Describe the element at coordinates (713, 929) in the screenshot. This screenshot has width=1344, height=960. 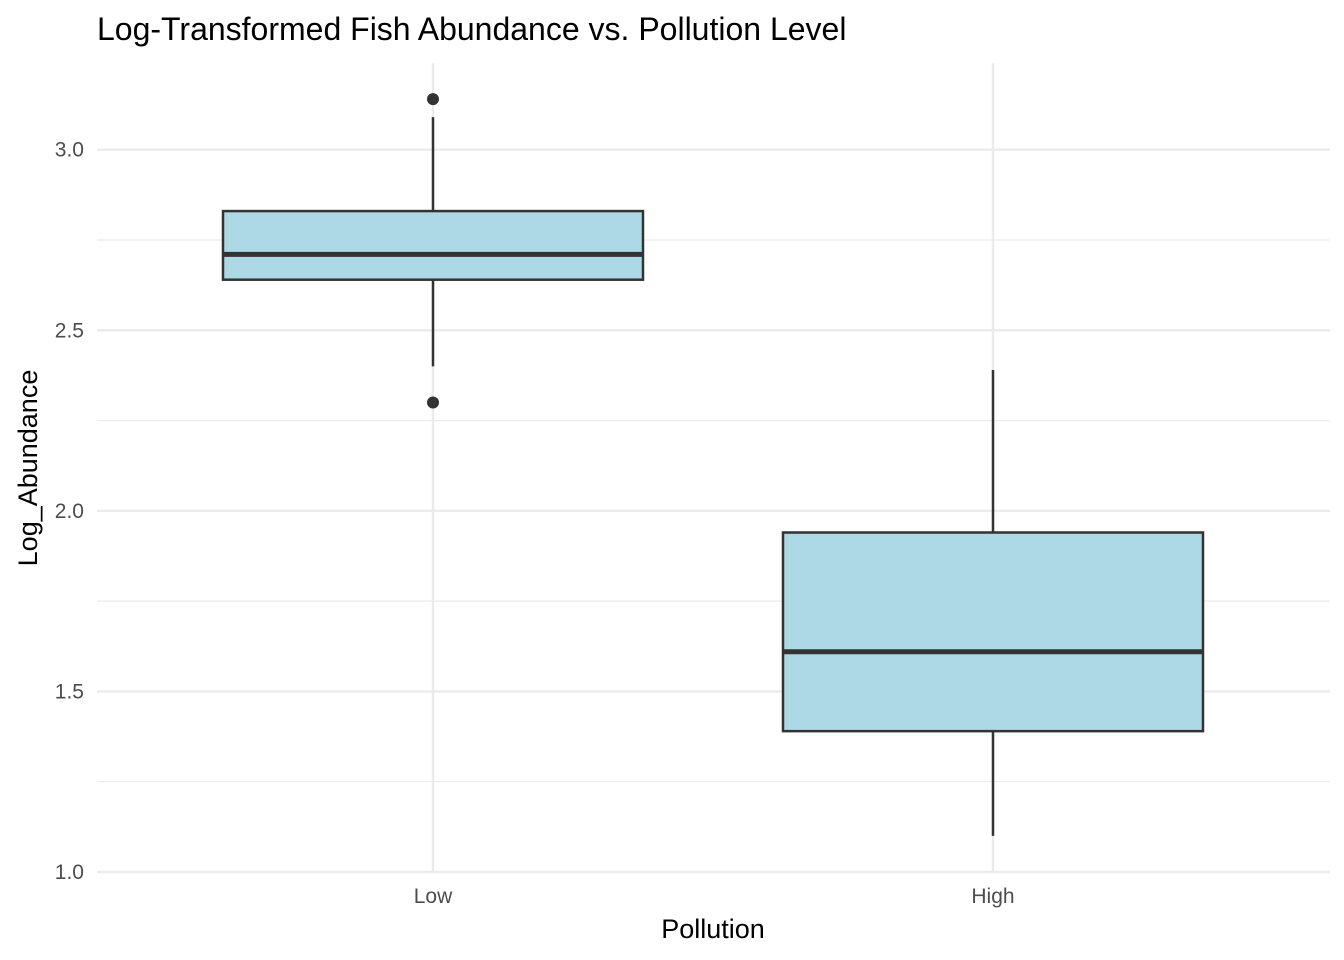
I see `x-axis-label: Pollution` at that location.